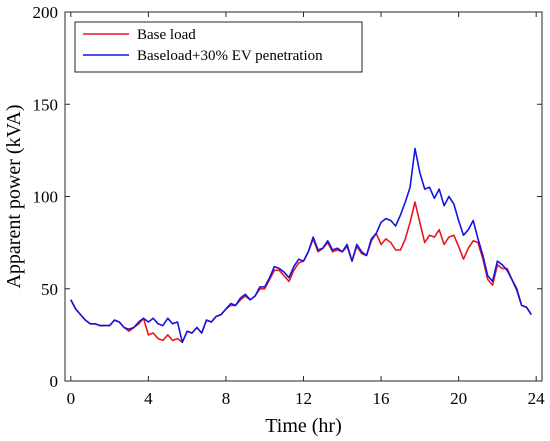 This screenshot has height=441, width=550. What do you see at coordinates (381, 398) in the screenshot?
I see `x-tick-label: 16` at bounding box center [381, 398].